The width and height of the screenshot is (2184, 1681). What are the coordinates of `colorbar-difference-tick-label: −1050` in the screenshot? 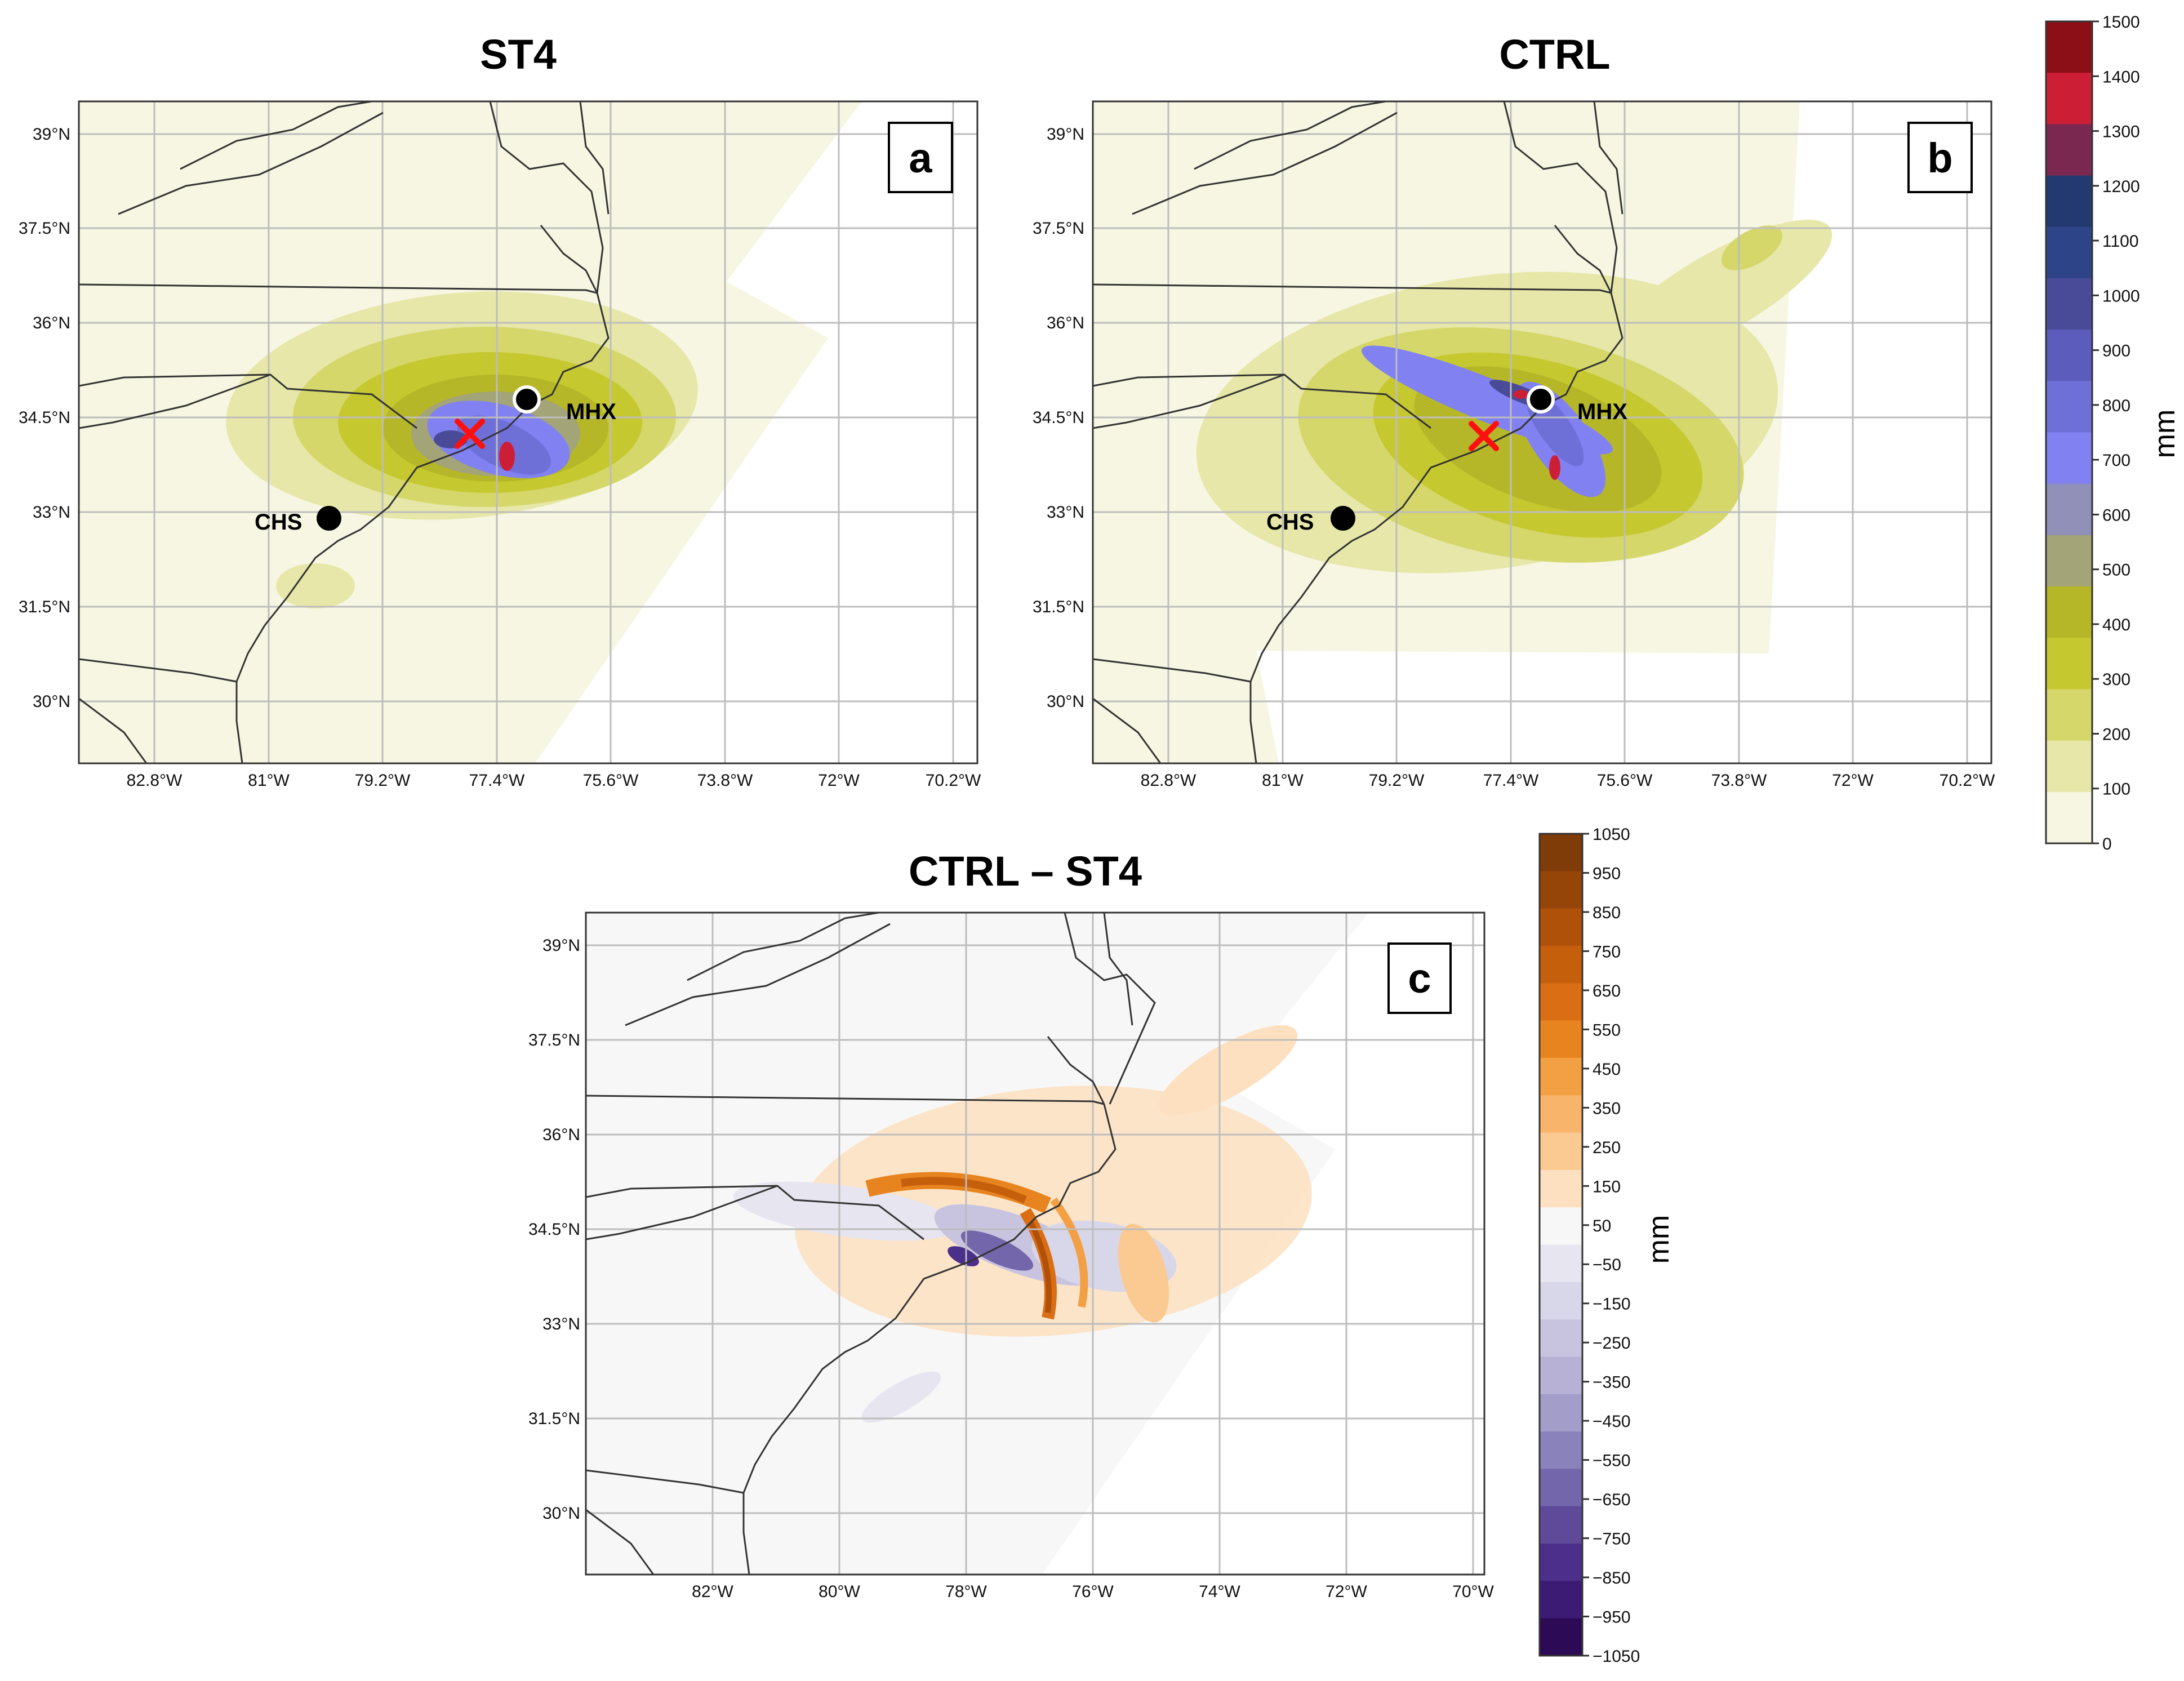 It's located at (1616, 1656).